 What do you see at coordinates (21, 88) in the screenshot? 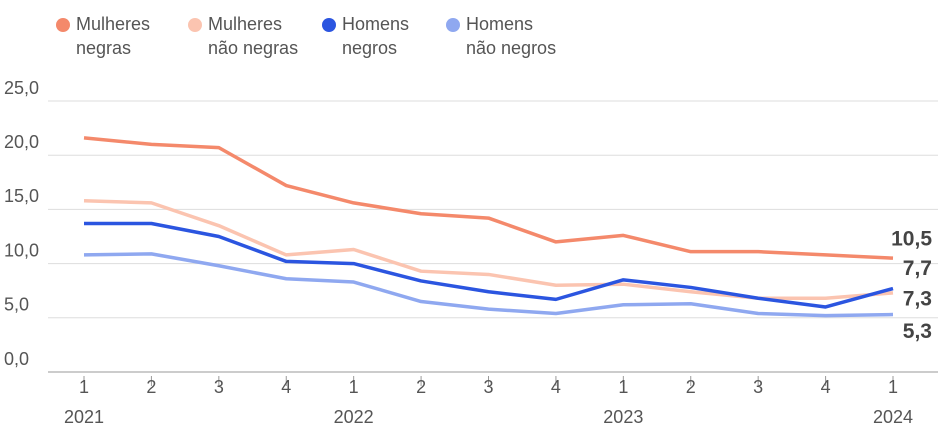
I see `y-tick-label: 25,0` at bounding box center [21, 88].